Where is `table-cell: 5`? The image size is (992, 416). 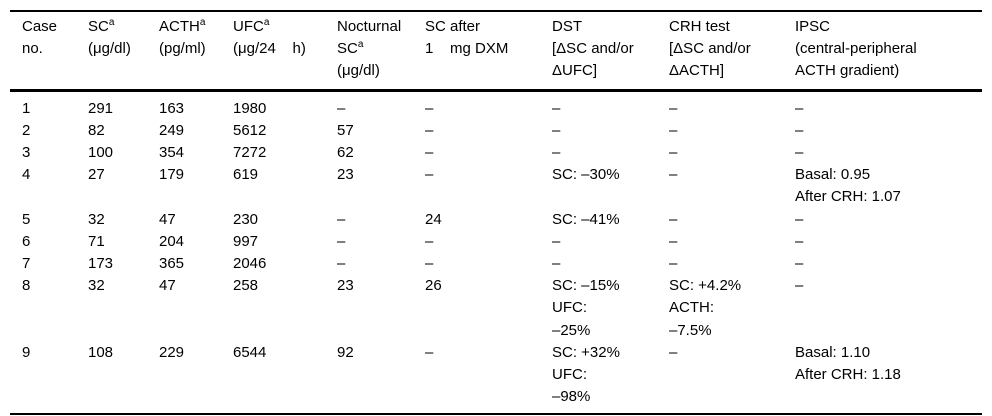
table-cell: 5 is located at coordinates (26, 219).